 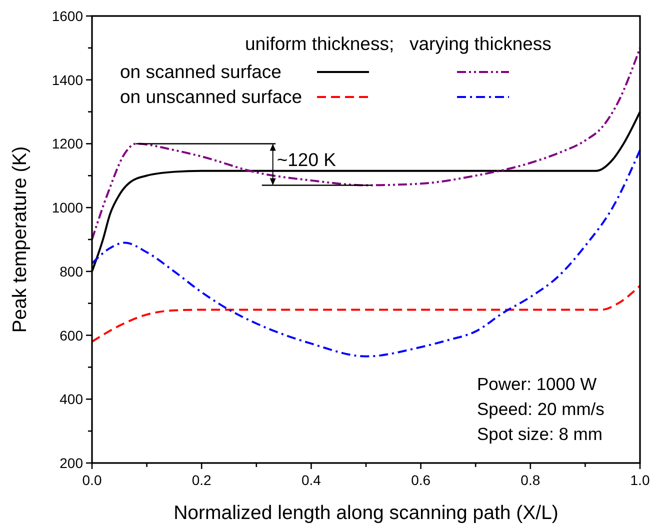 What do you see at coordinates (72, 335) in the screenshot?
I see `y-tick-label: 600` at bounding box center [72, 335].